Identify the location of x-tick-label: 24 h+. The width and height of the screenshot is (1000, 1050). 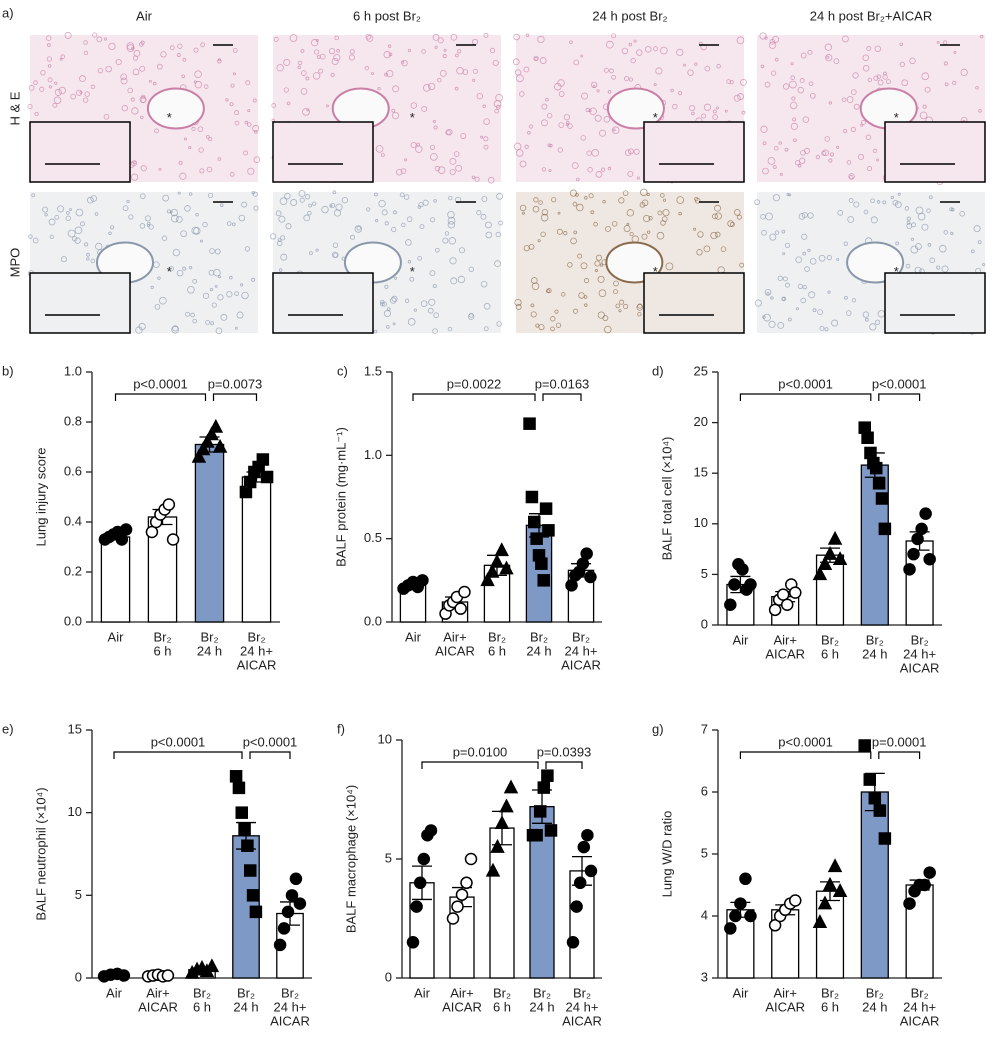
(582, 1006).